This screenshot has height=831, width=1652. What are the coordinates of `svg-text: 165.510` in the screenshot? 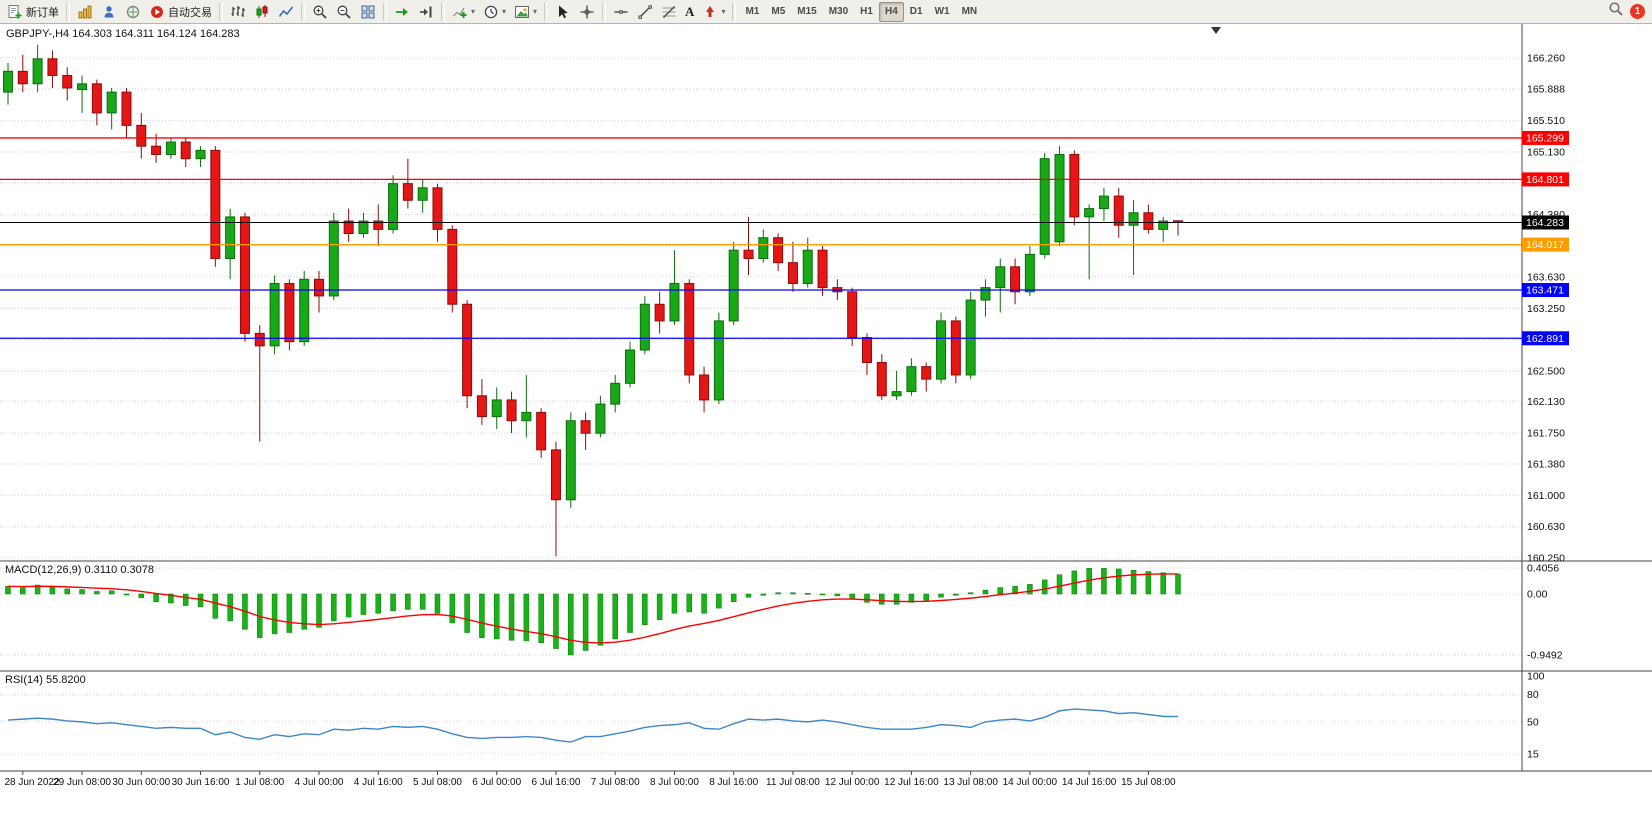 It's located at (1546, 121).